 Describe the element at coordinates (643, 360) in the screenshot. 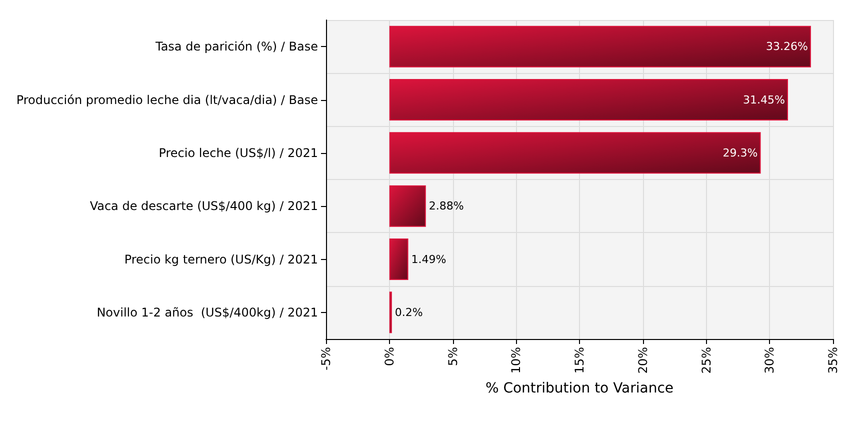

I see `x-tick-label: 20%` at that location.